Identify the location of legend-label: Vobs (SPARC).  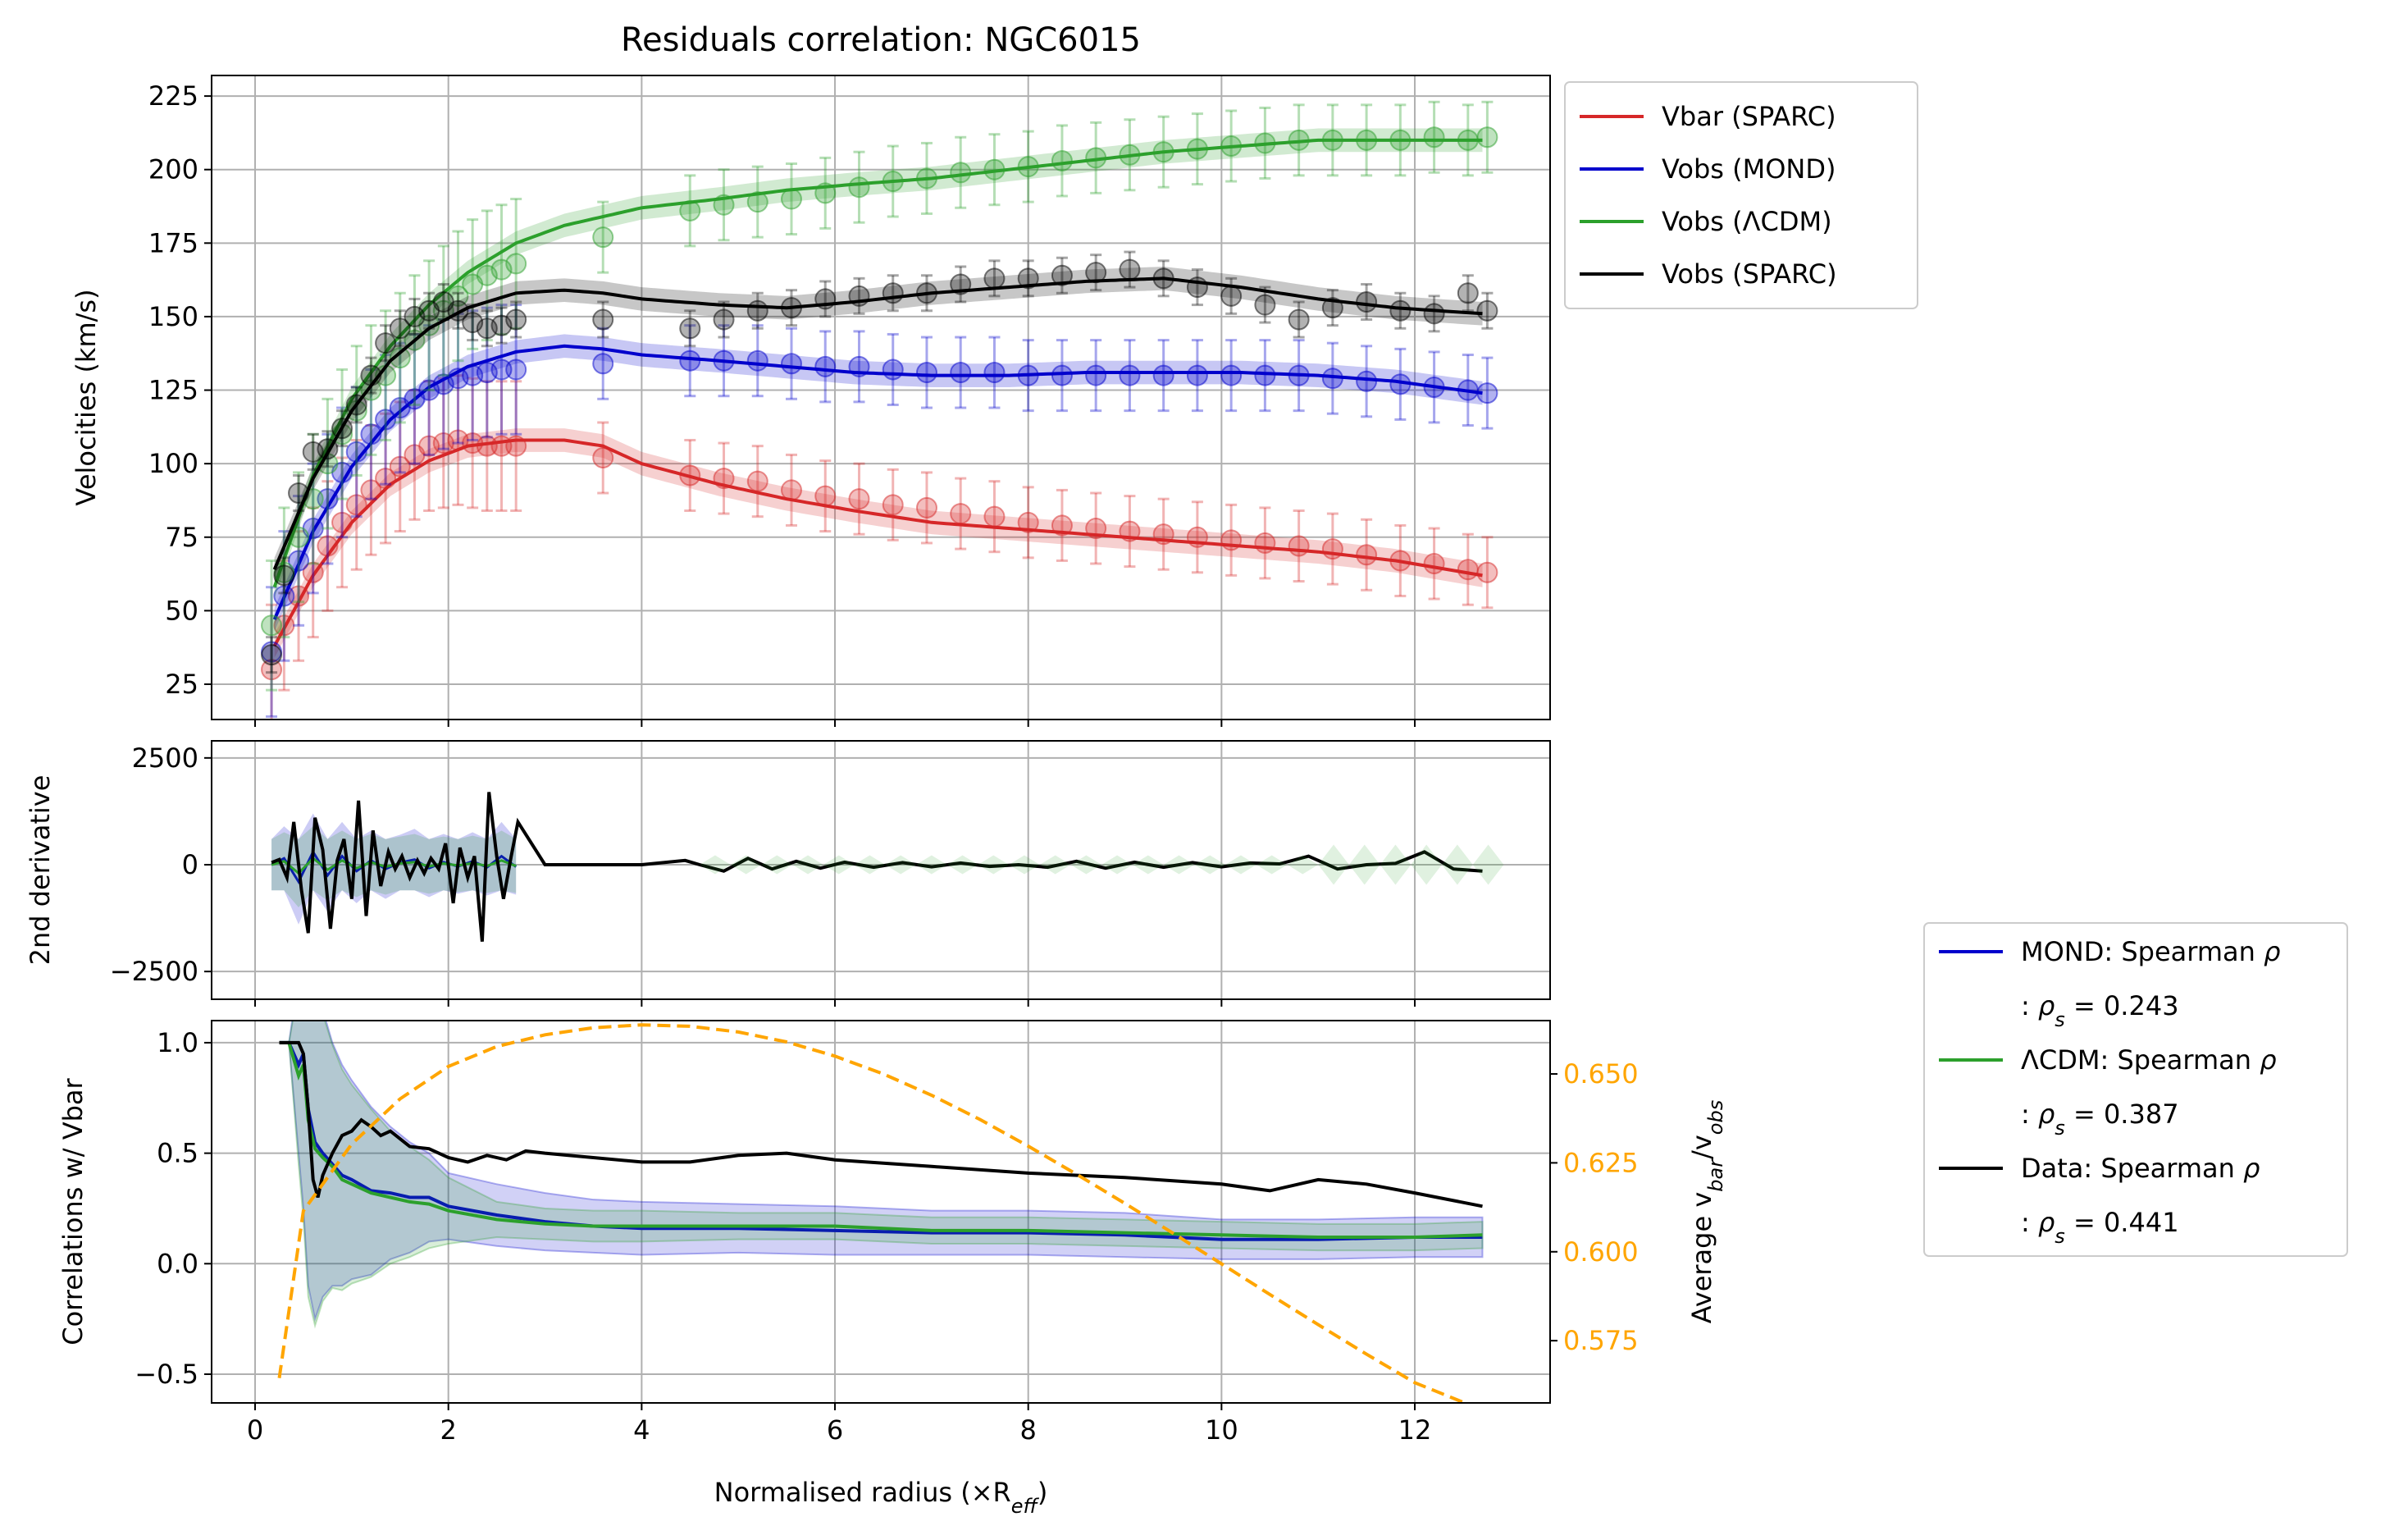
(1750, 274).